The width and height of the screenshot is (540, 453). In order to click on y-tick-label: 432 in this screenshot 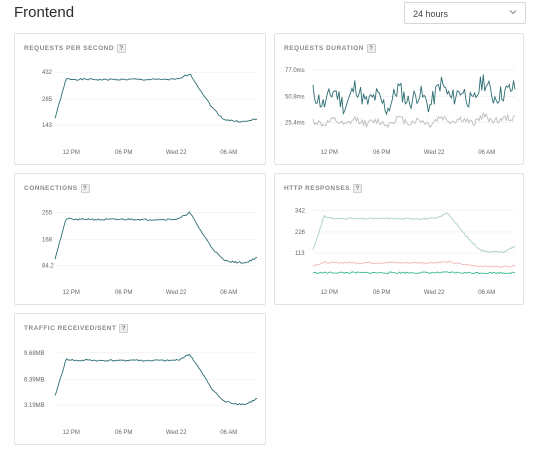, I will do `click(47, 73)`.